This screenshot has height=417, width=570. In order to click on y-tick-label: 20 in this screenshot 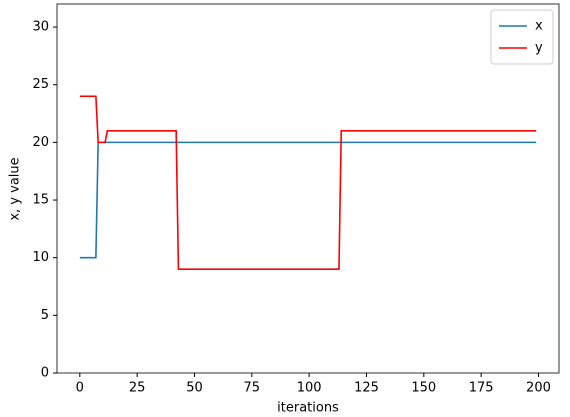, I will do `click(40, 142)`.